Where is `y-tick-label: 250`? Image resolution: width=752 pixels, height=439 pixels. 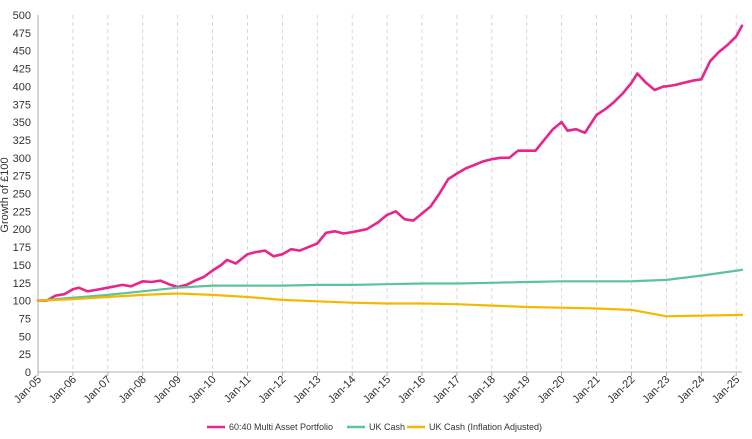
y-tick-label: 250 is located at coordinates (22, 195).